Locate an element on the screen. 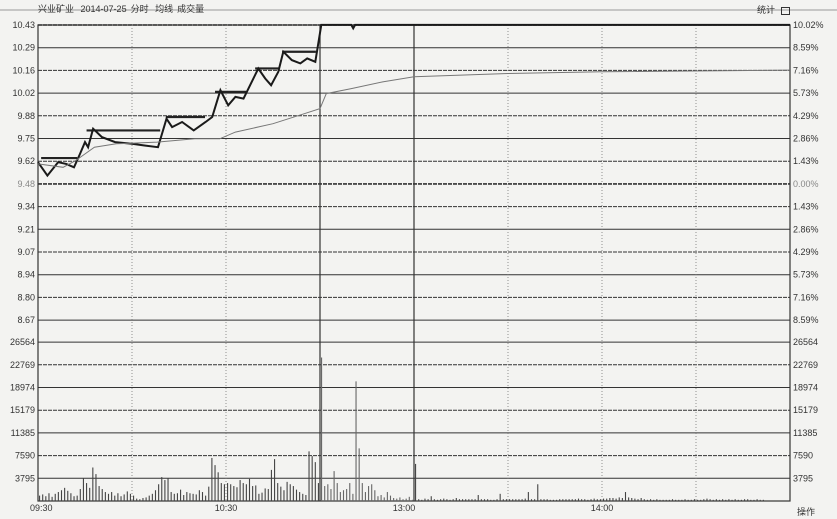  stats-button: 统计 is located at coordinates (773, 9).